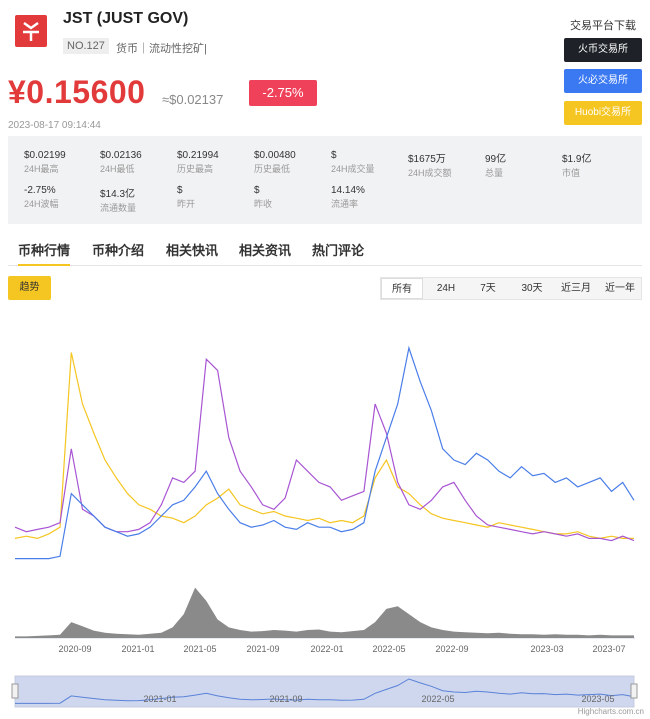 This screenshot has width=650, height=719. I want to click on x-tick-label: 2022-05, so click(388, 649).